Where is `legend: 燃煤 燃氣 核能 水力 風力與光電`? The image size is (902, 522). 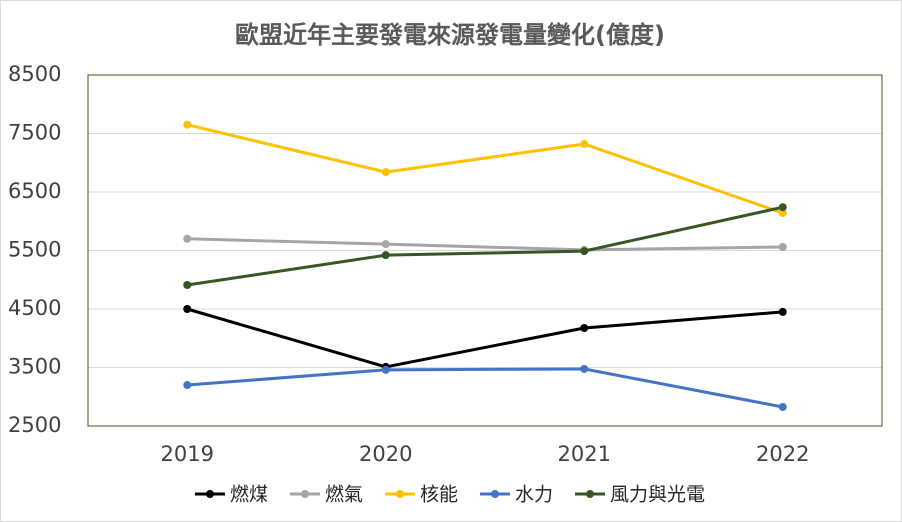 legend: 燃煤 燃氣 核能 水力 風力與光電 is located at coordinates (449, 495).